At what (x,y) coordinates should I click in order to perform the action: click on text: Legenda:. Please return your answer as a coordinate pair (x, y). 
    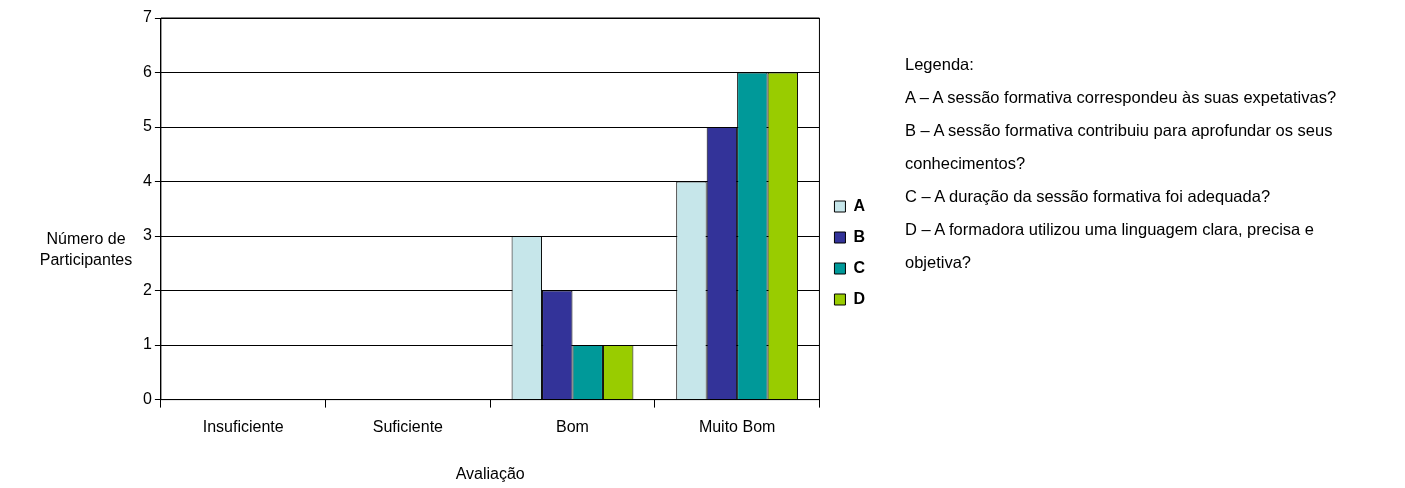
    Looking at the image, I should click on (940, 64).